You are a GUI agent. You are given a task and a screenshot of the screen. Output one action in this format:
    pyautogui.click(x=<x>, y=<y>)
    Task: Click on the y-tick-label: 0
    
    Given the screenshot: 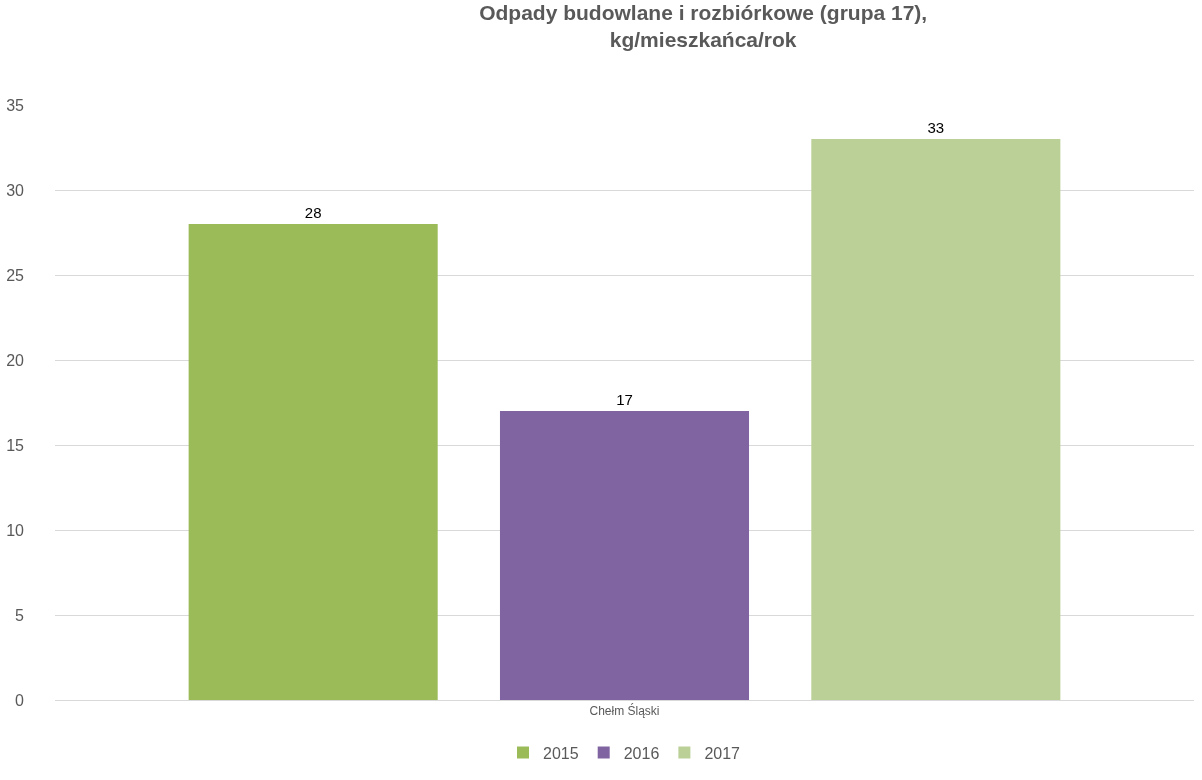 What is the action you would take?
    pyautogui.click(x=20, y=700)
    